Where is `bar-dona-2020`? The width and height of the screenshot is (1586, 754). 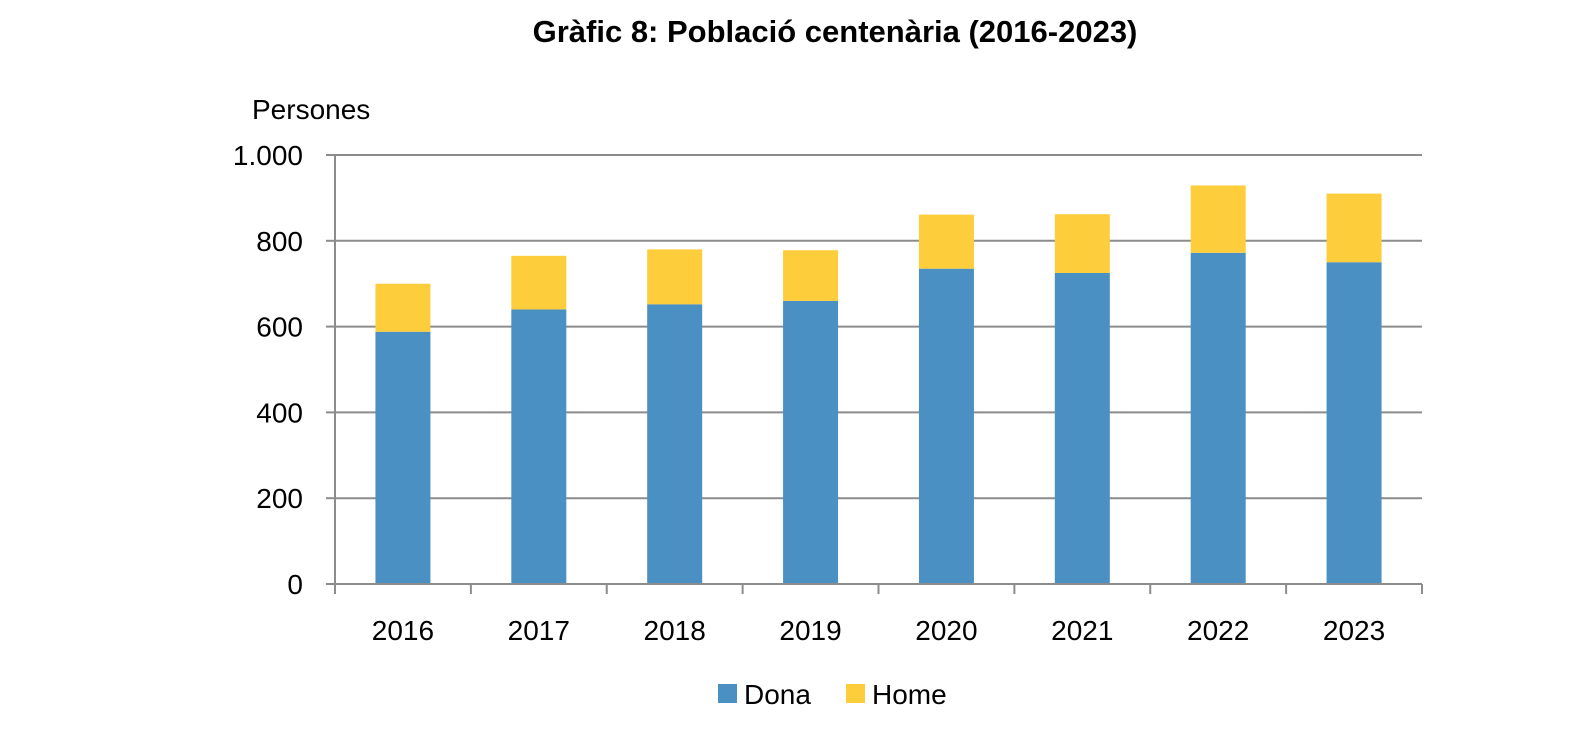 bar-dona-2020 is located at coordinates (946, 426).